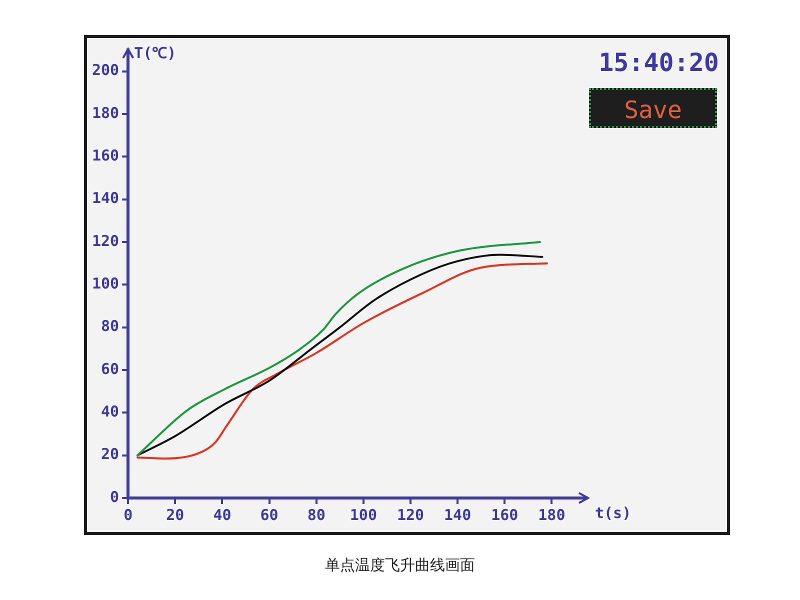  Describe the element at coordinates (552, 515) in the screenshot. I see `x-tick-label: 180` at that location.